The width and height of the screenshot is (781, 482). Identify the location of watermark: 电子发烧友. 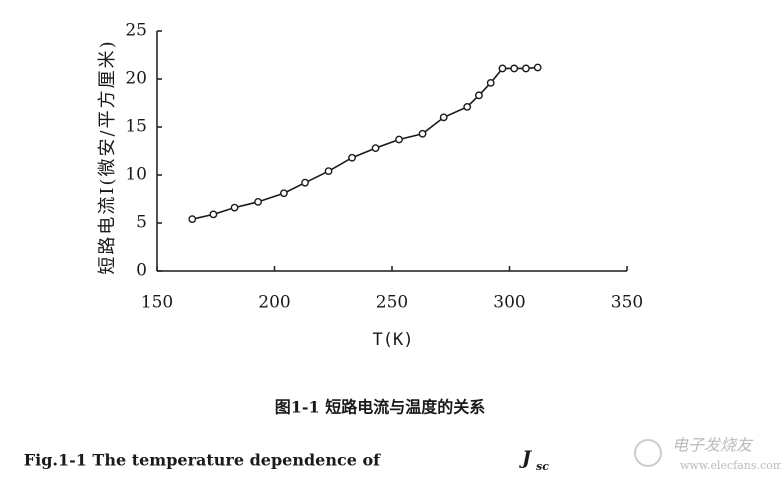
(713, 445).